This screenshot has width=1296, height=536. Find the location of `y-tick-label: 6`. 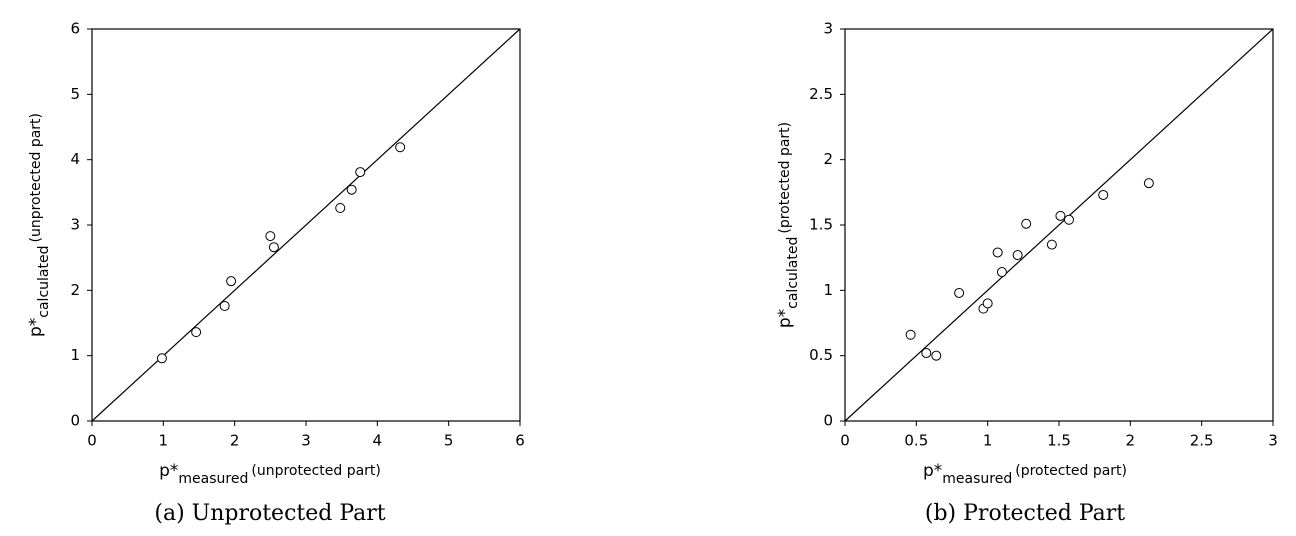

y-tick-label: 6 is located at coordinates (75, 29).